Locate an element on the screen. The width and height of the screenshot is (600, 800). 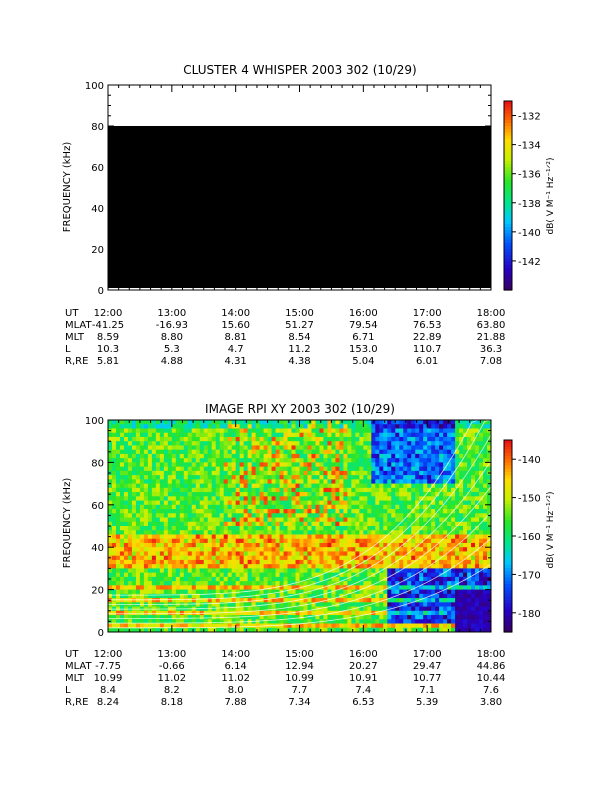
ephemeris-row-label: UT is located at coordinates (72, 313).